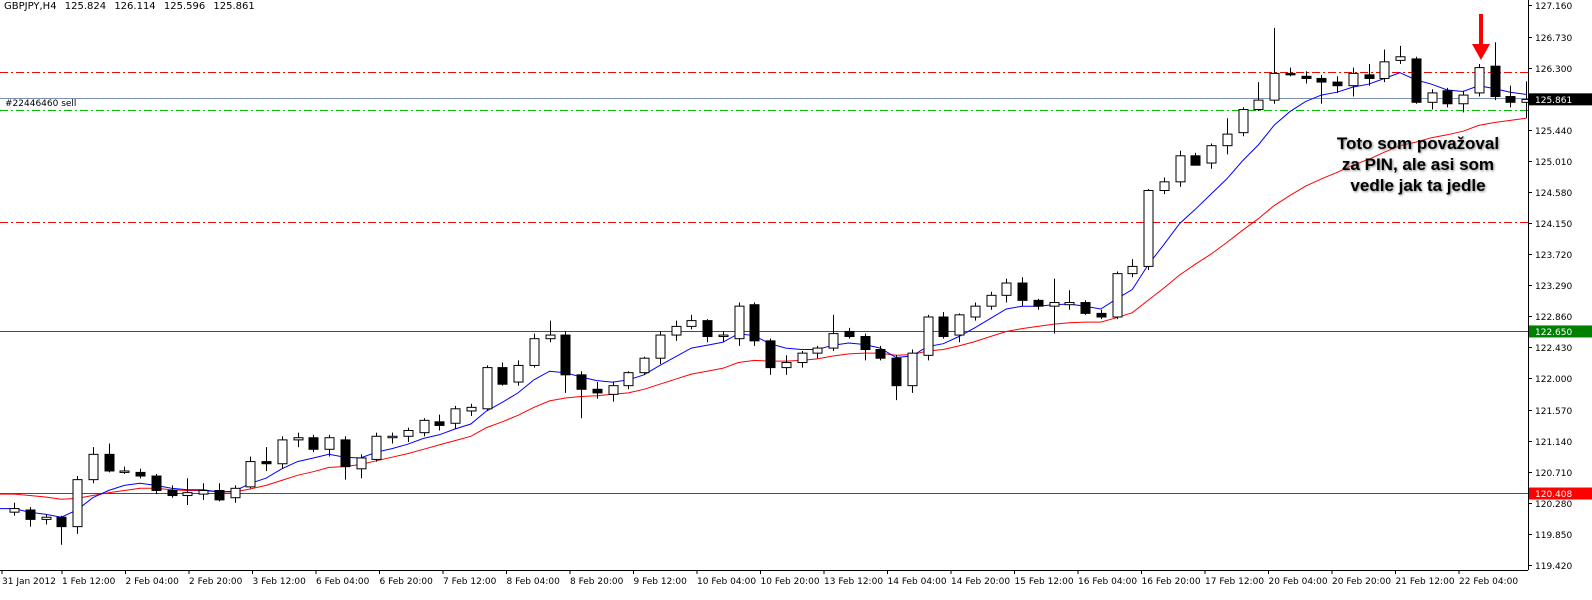 The width and height of the screenshot is (1592, 600). What do you see at coordinates (280, 582) in the screenshot?
I see `time-tick-label: 3 Feb 12:00` at bounding box center [280, 582].